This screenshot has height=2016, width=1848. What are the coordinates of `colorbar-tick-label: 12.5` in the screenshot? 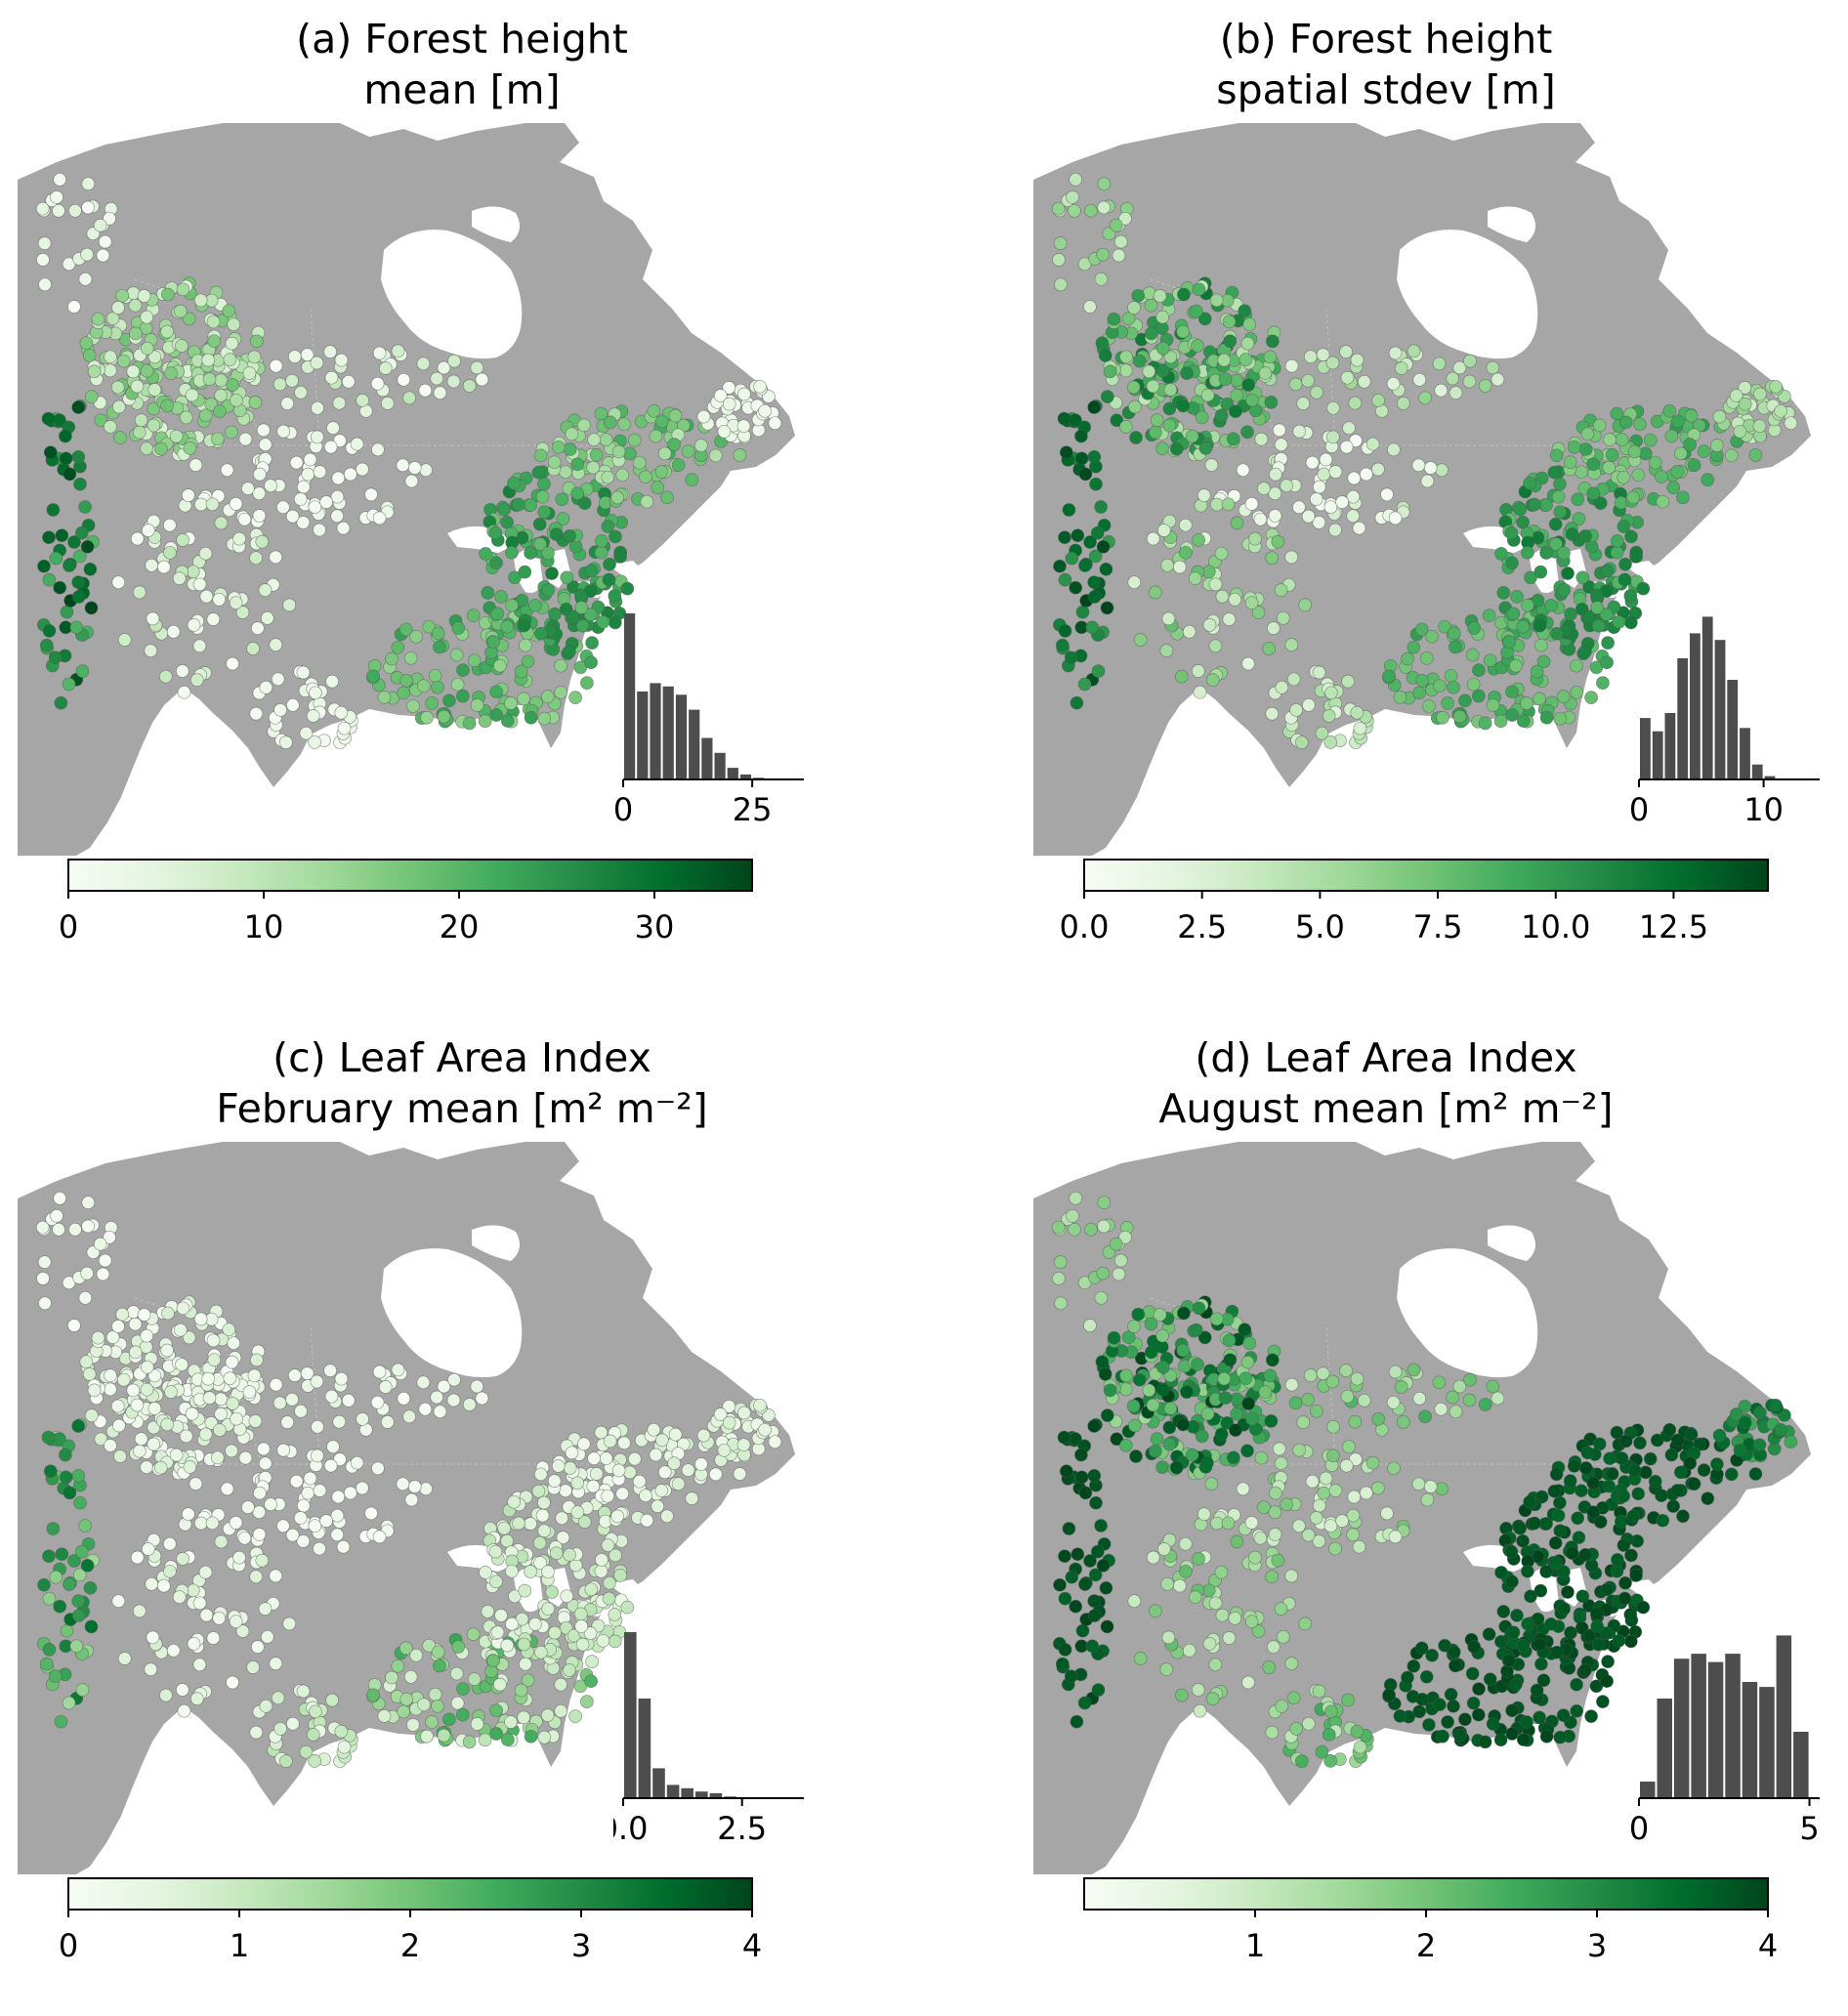 It's located at (1673, 926).